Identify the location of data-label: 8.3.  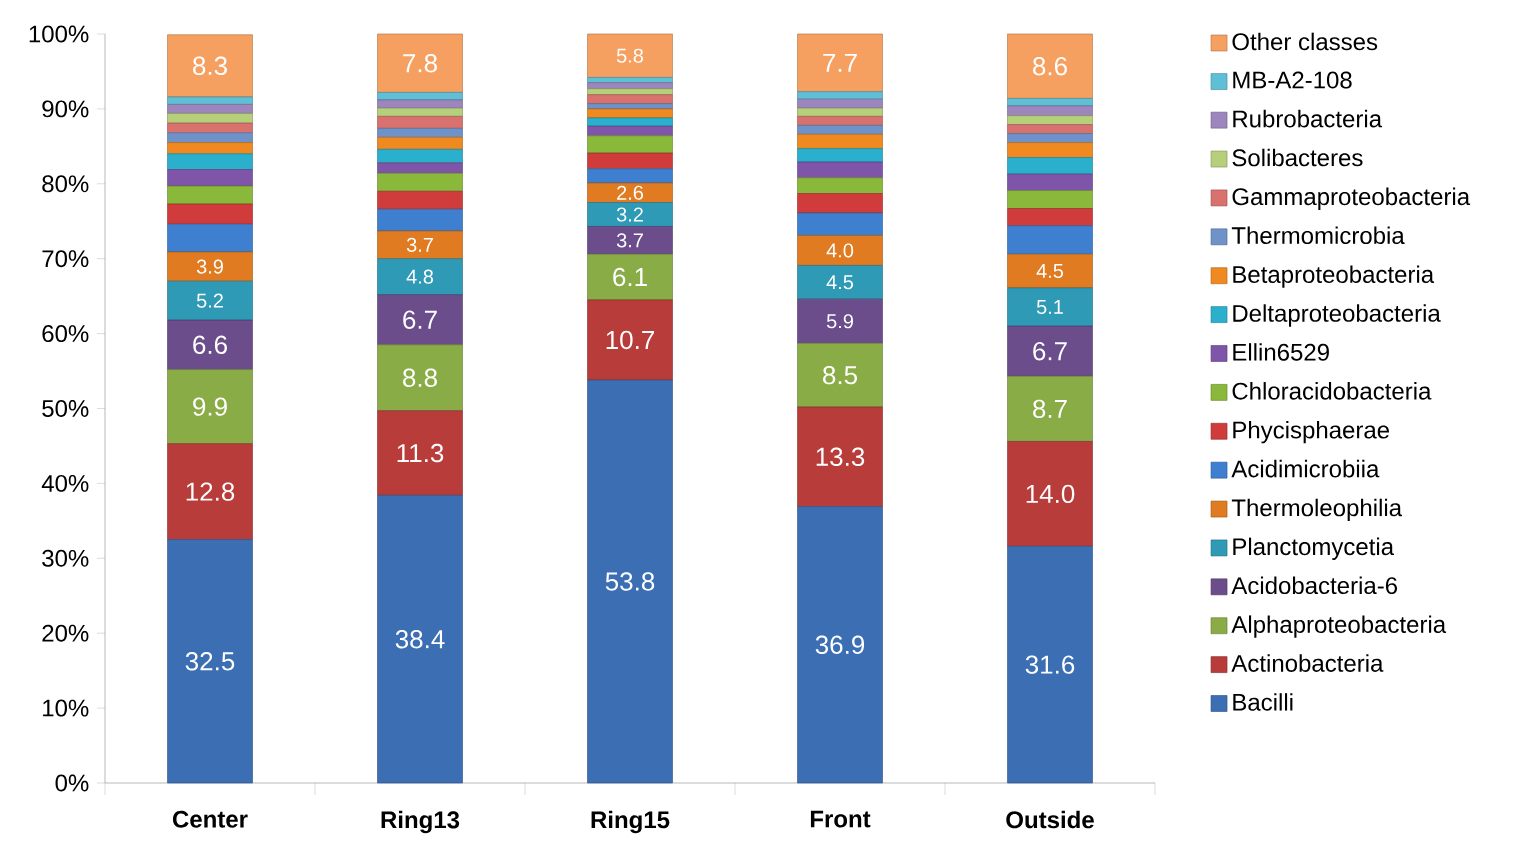
(210, 66).